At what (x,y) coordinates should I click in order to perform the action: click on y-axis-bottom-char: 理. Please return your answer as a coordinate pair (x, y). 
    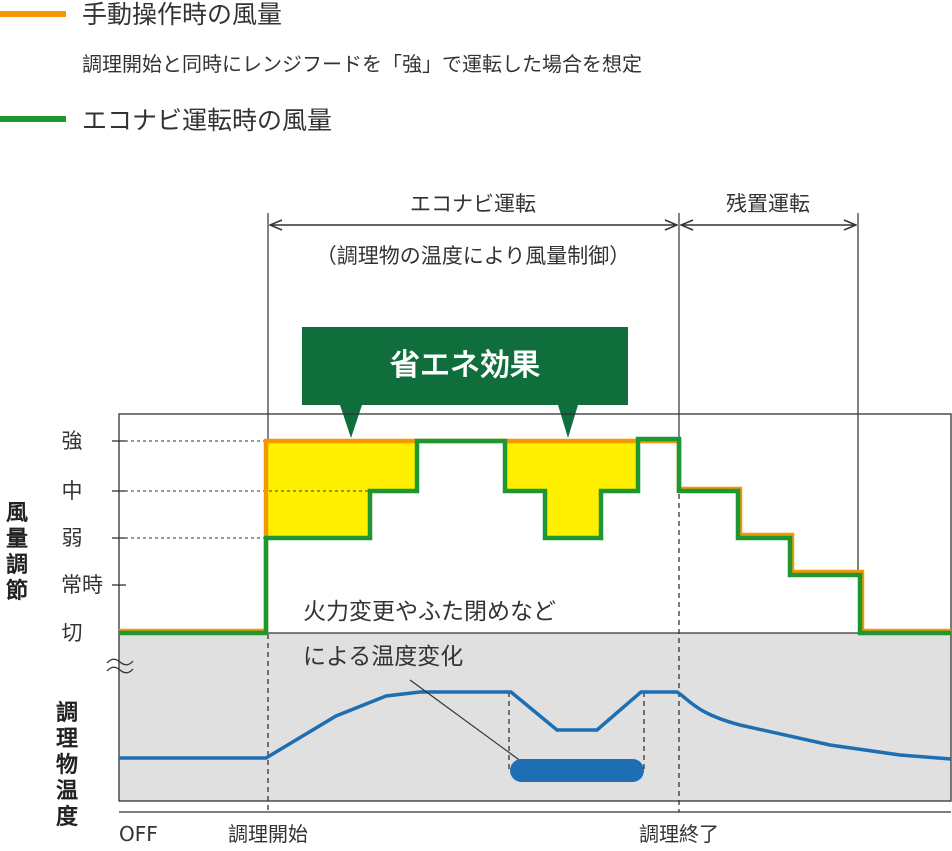
    Looking at the image, I should click on (67, 739).